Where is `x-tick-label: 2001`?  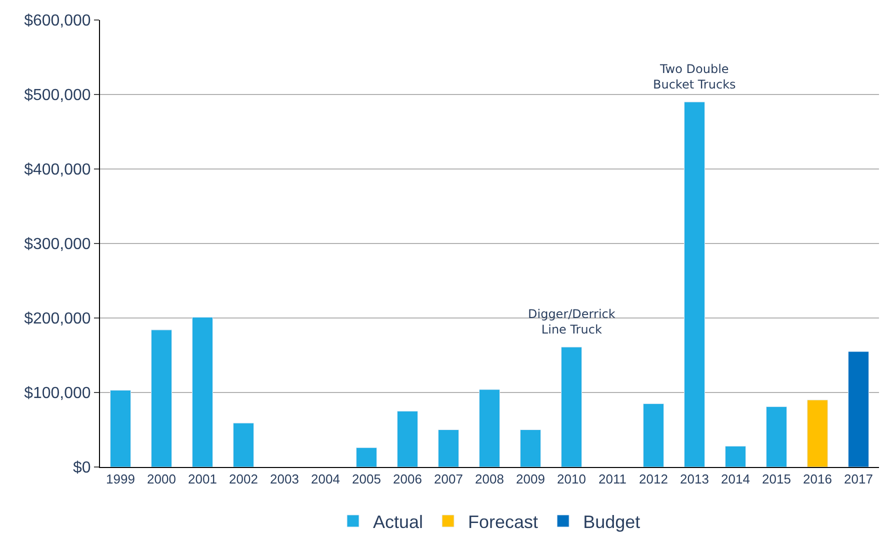 x-tick-label: 2001 is located at coordinates (202, 479).